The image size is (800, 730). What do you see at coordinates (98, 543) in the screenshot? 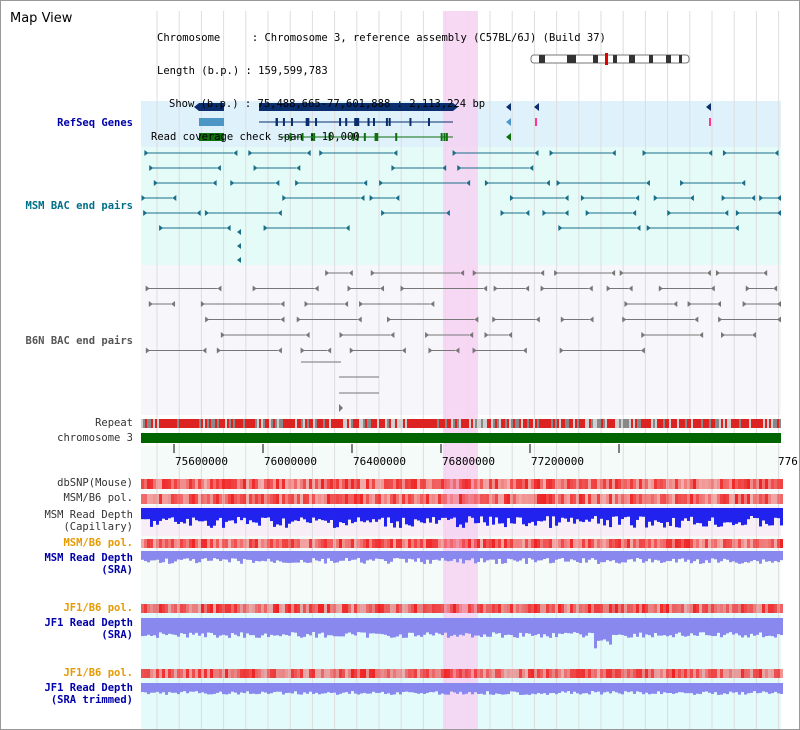
I see `track-label-msm-b6-pol-2: MSM/B6 pol.` at bounding box center [98, 543].